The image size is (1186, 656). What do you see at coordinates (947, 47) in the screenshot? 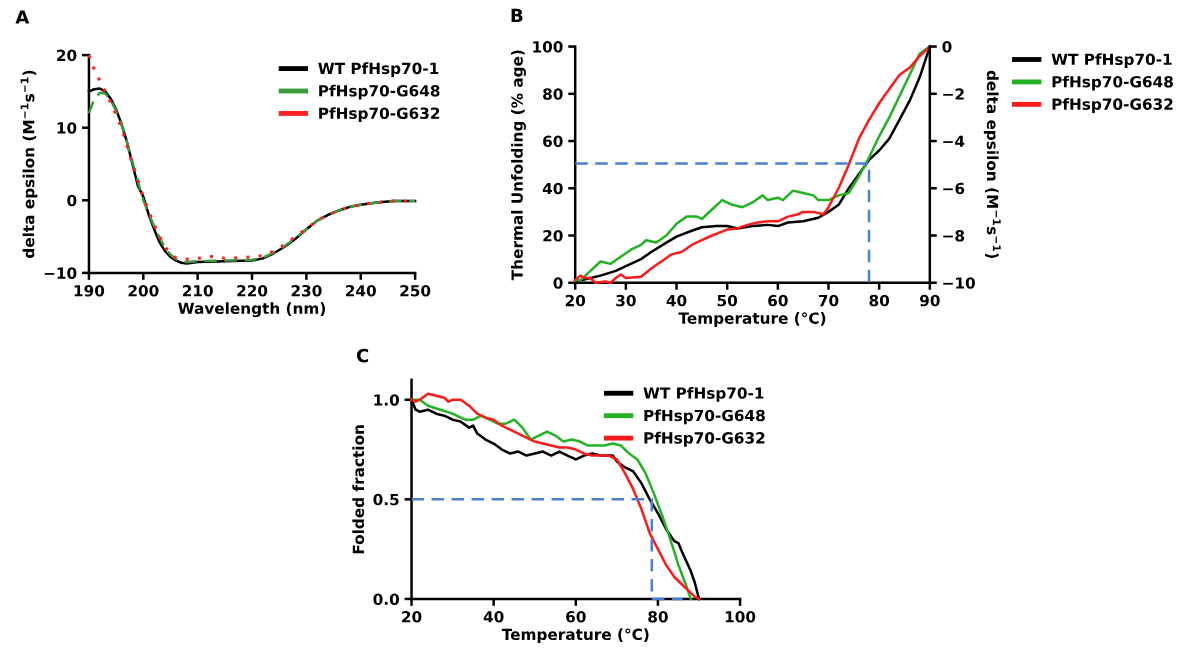
I see `y2-tick-label: 0` at bounding box center [947, 47].